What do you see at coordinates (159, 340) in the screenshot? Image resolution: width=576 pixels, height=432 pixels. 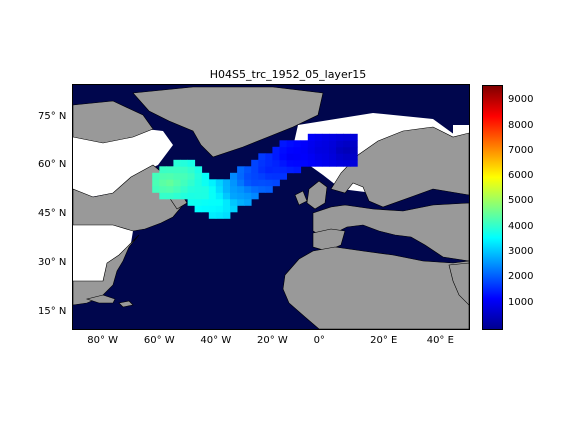 I see `lon-tick-label: 60° W` at bounding box center [159, 340].